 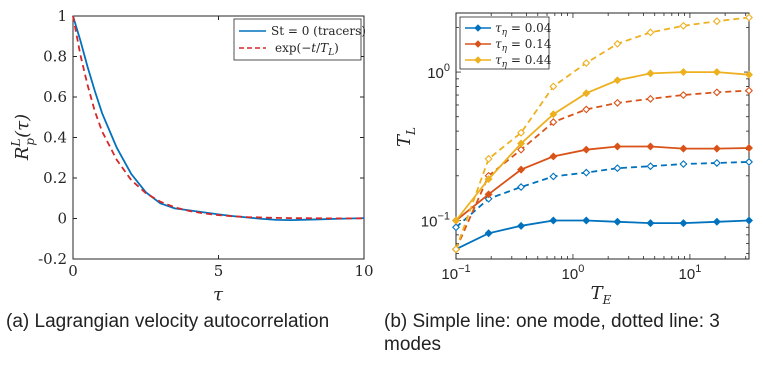 What do you see at coordinates (219, 271) in the screenshot?
I see `plot-a-xtick-label: 5` at bounding box center [219, 271].